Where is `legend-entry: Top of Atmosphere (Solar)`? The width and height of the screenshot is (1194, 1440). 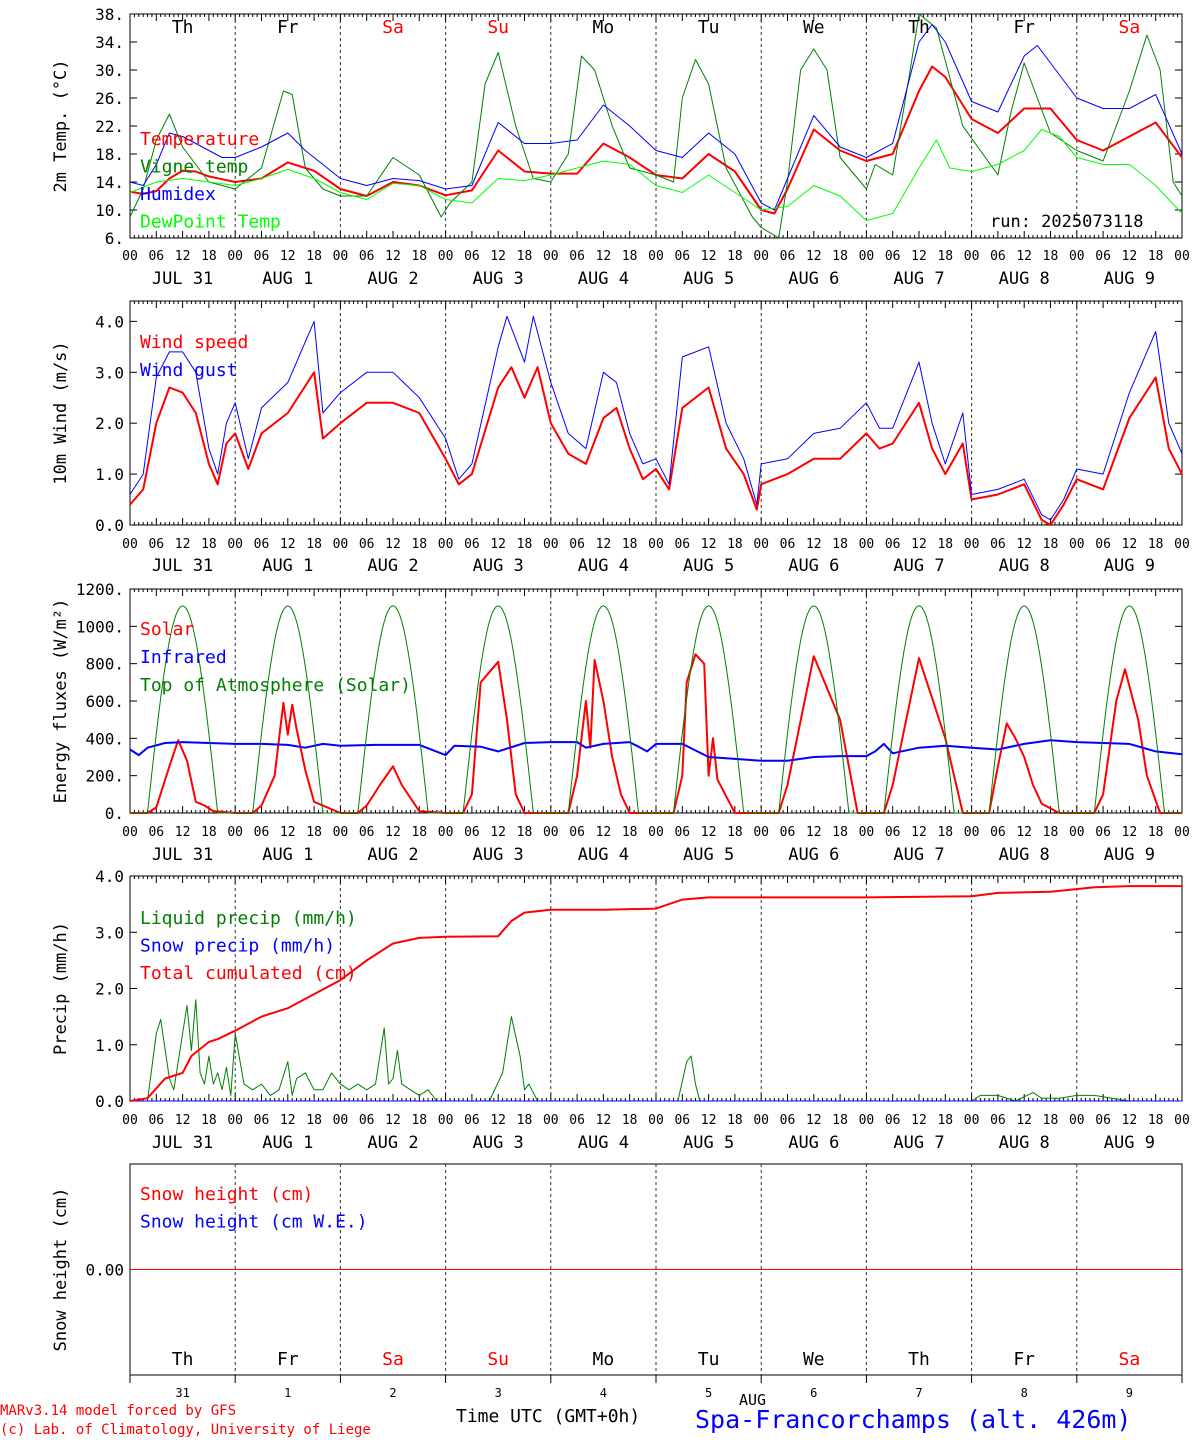 legend-entry: Top of Atmosphere (Solar) is located at coordinates (275, 685).